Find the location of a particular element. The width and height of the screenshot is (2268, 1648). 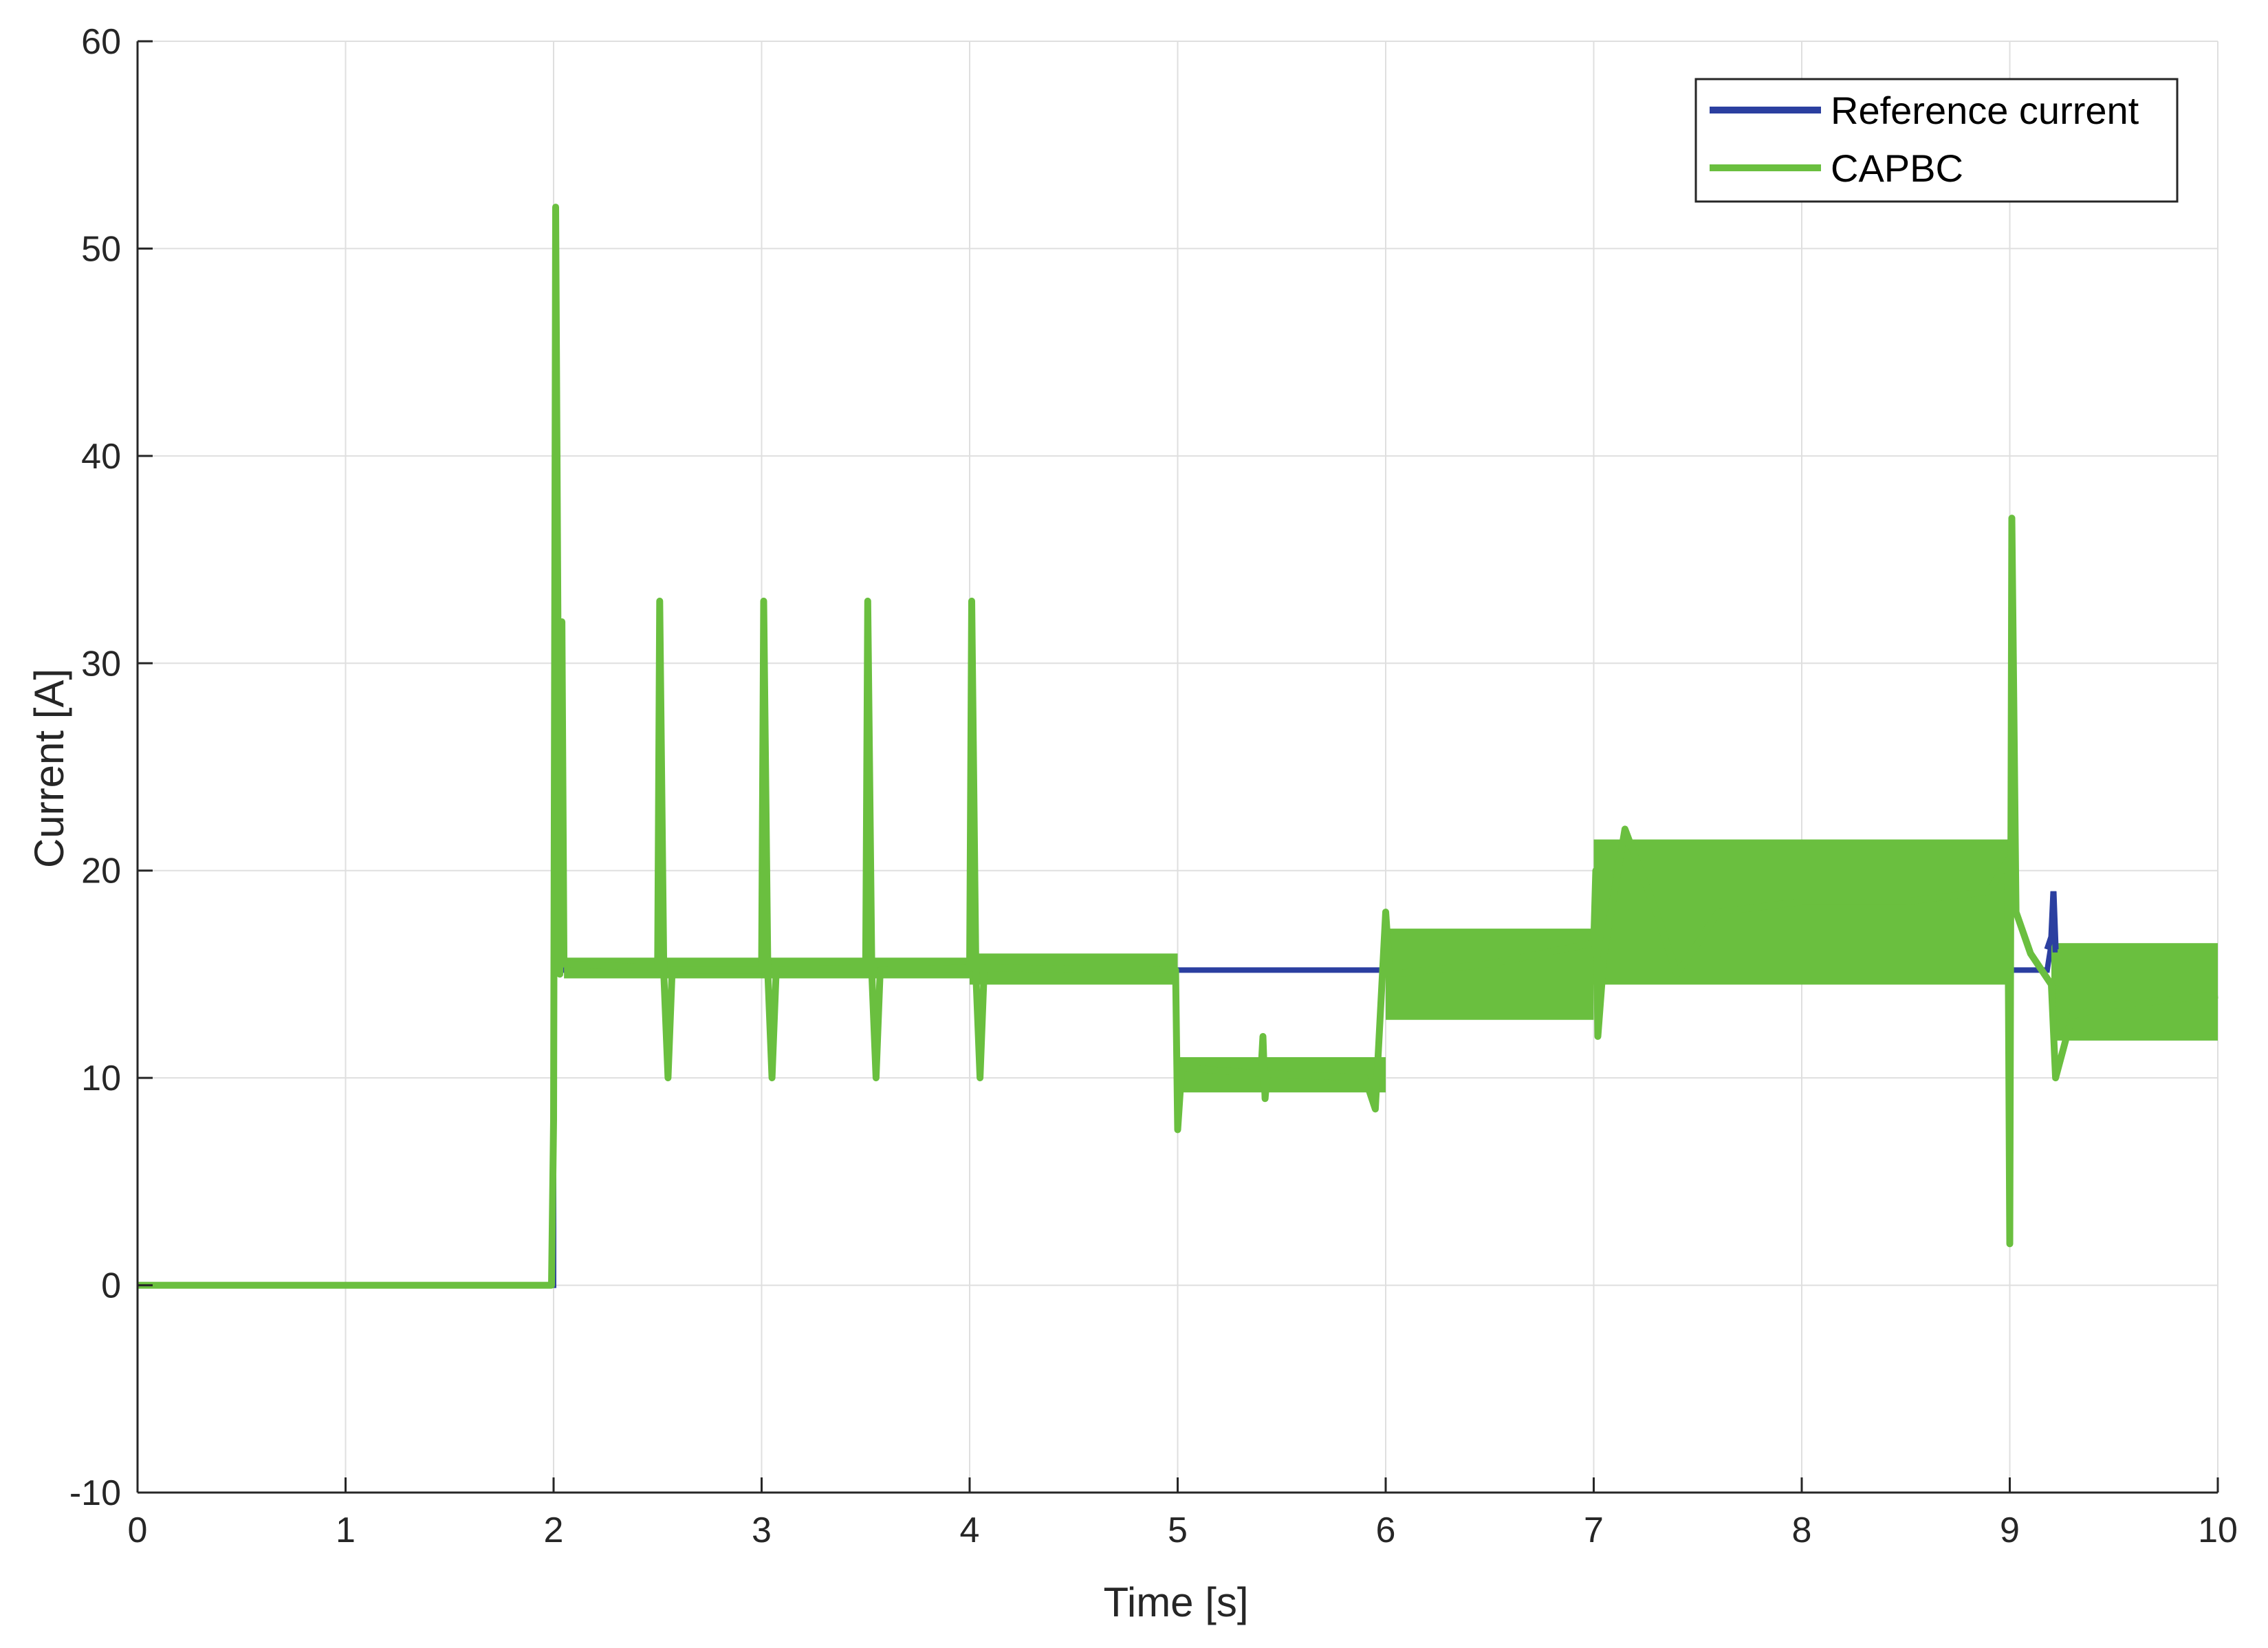

y-tick-label: 0 is located at coordinates (111, 1286).